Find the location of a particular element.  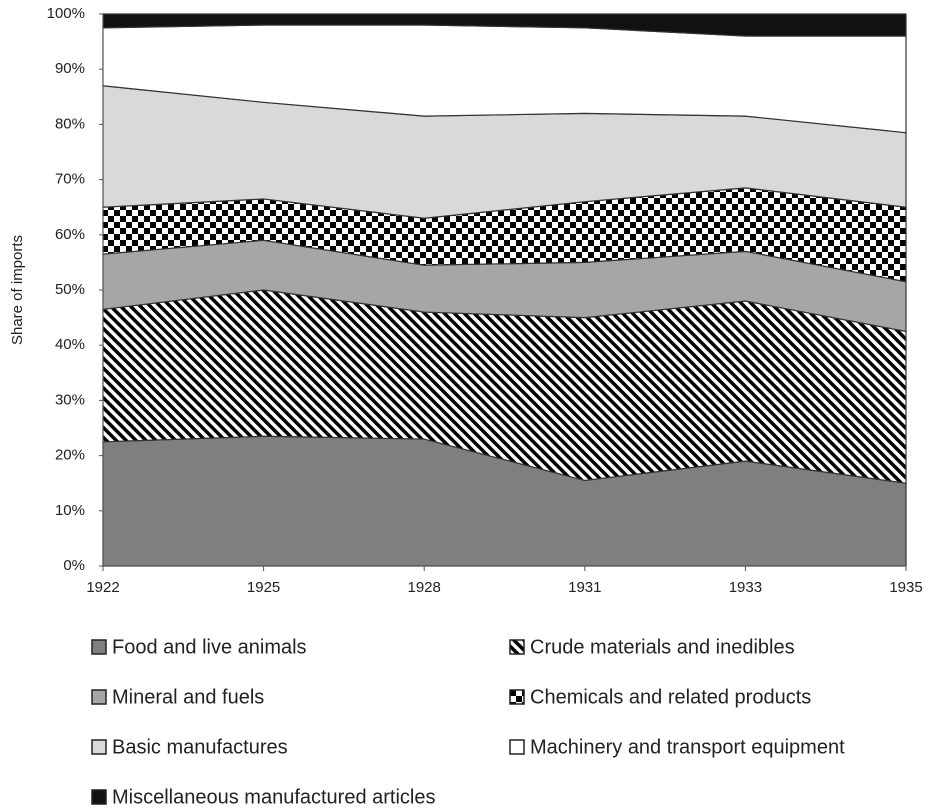

y-tick-label: 50% is located at coordinates (70, 289).